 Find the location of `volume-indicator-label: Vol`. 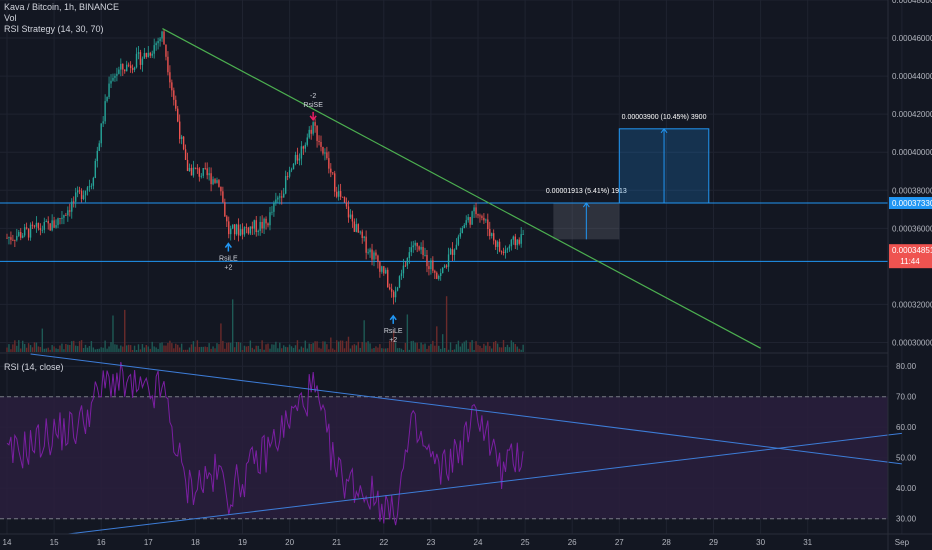

volume-indicator-label: Vol is located at coordinates (10, 18).